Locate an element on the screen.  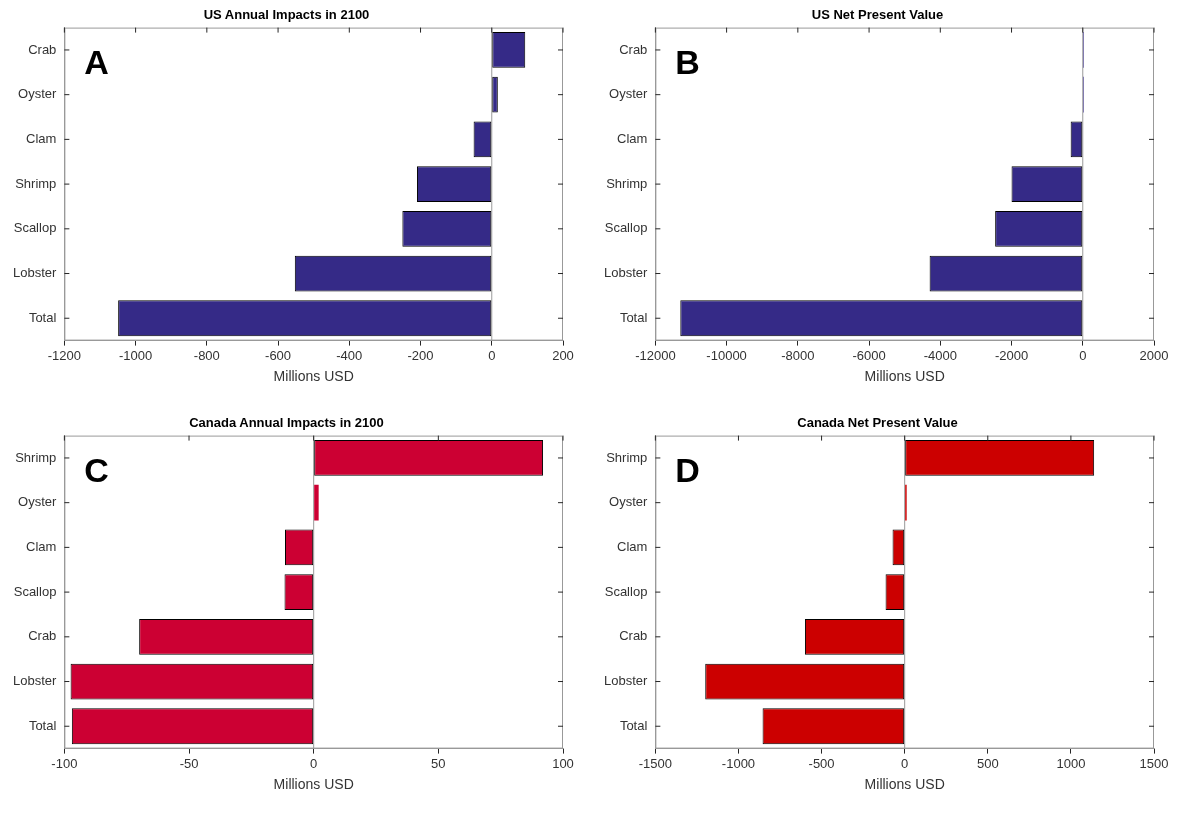
x-tick-label: -100 is located at coordinates (64, 763).